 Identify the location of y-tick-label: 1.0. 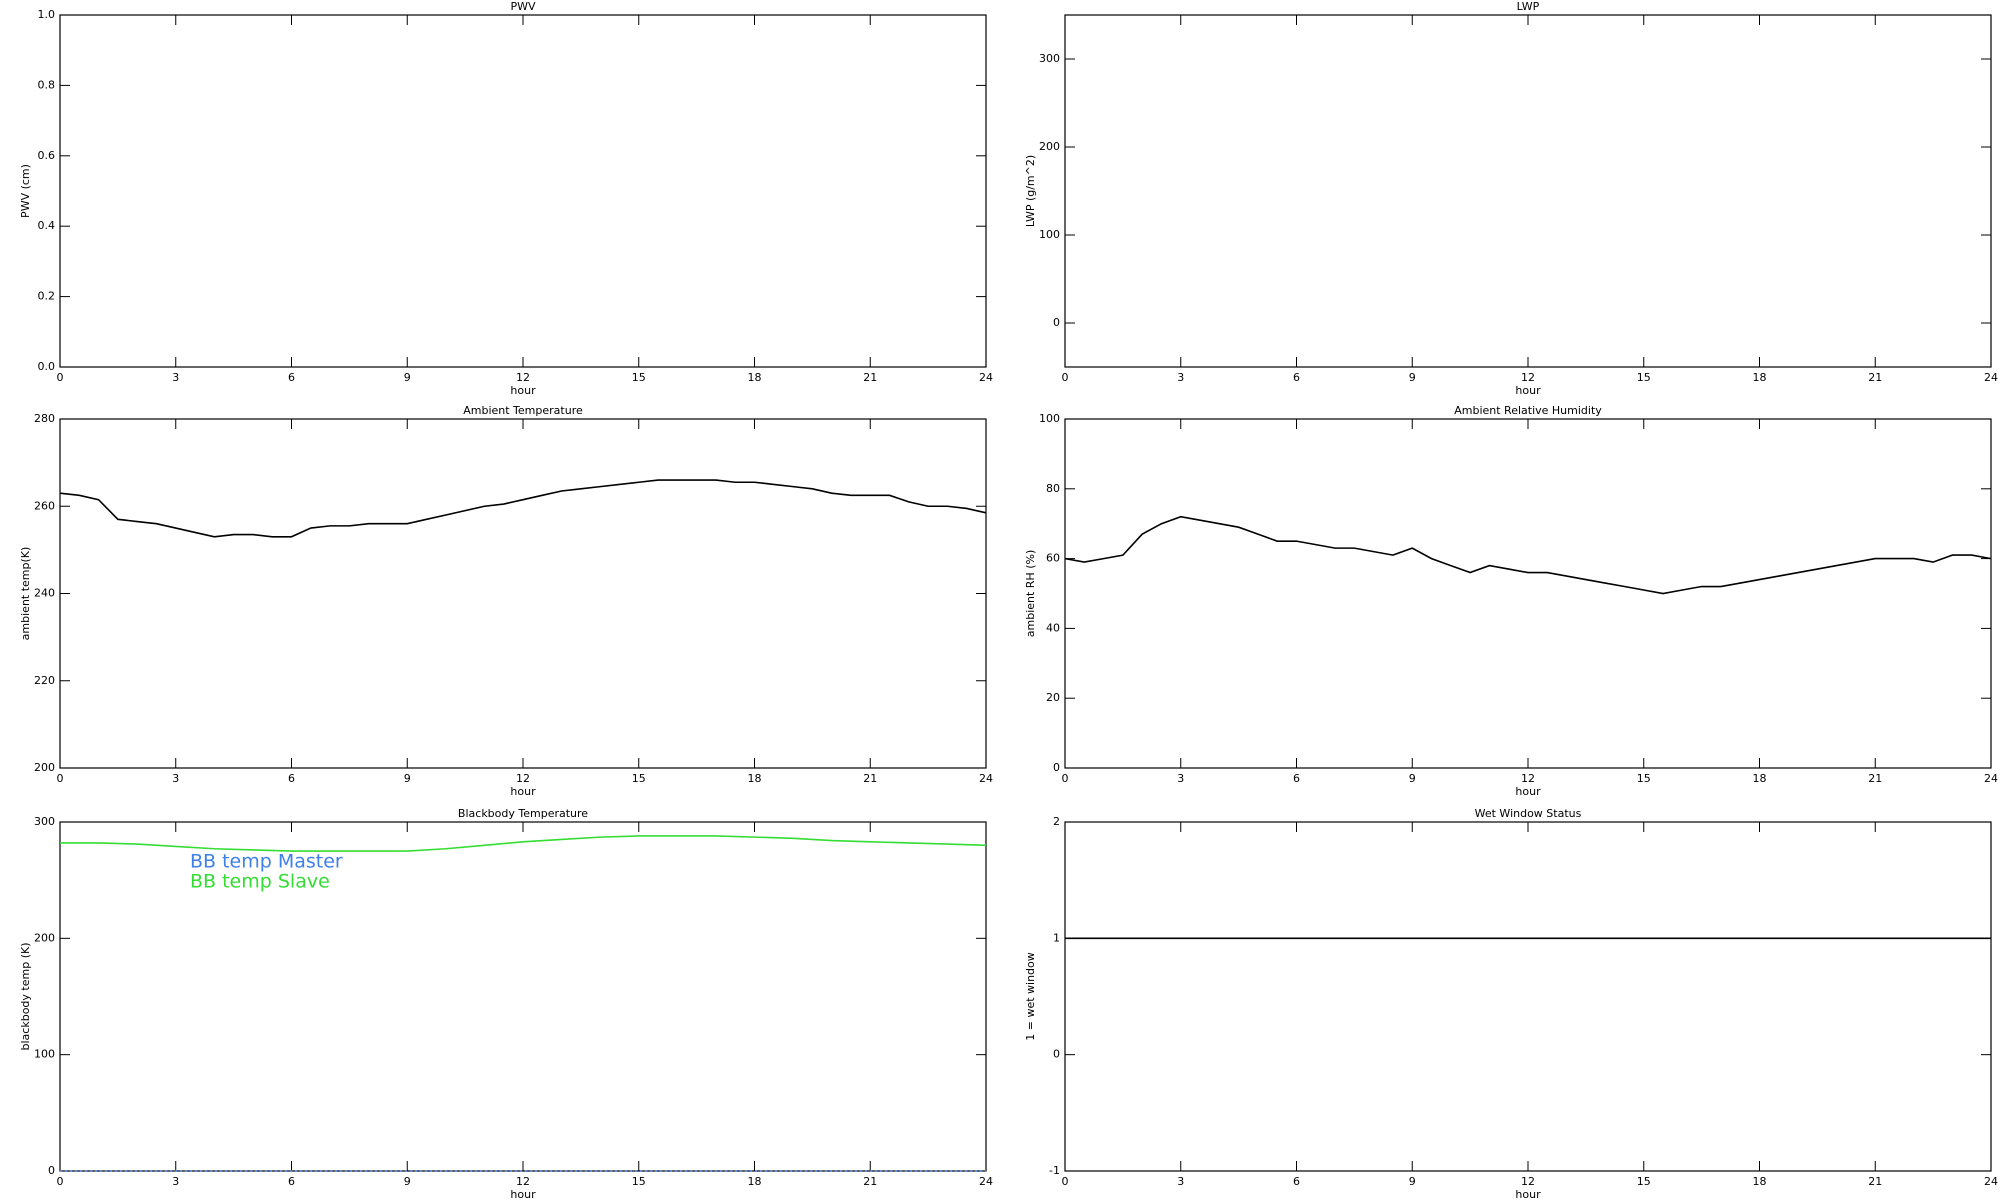
(47, 14).